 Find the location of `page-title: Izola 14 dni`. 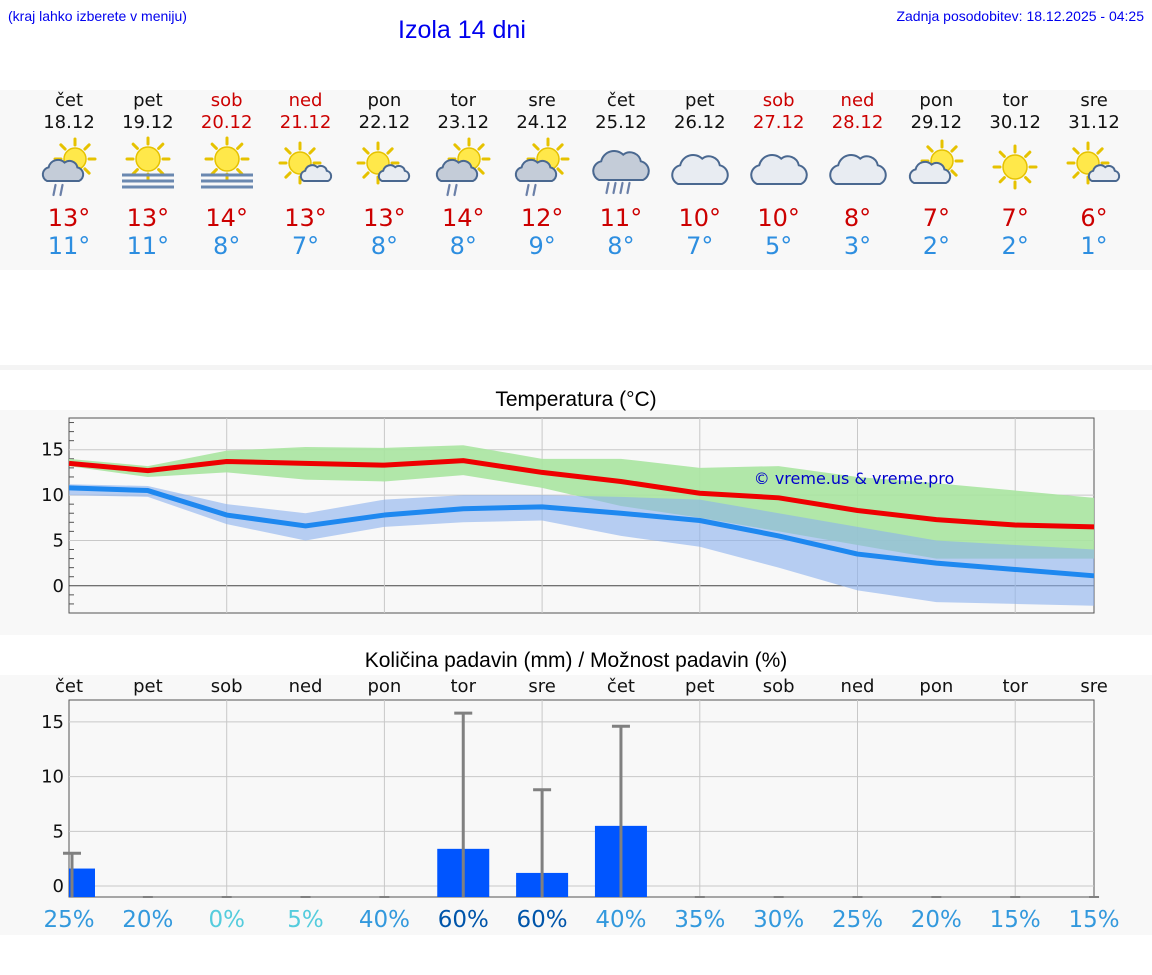

page-title: Izola 14 dni is located at coordinates (462, 30).